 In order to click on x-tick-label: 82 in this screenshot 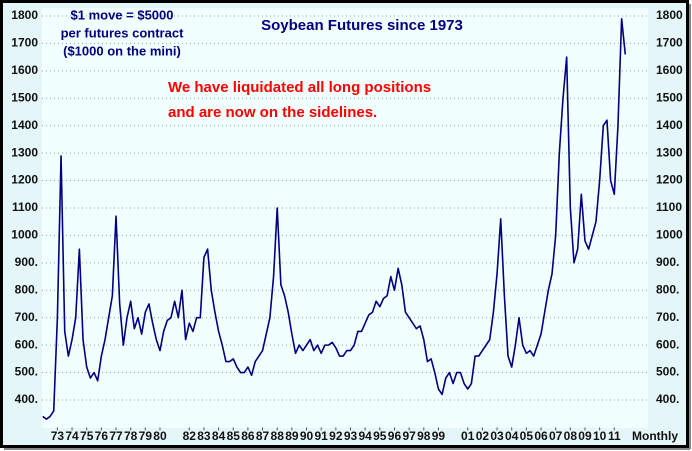, I will do `click(190, 436)`.